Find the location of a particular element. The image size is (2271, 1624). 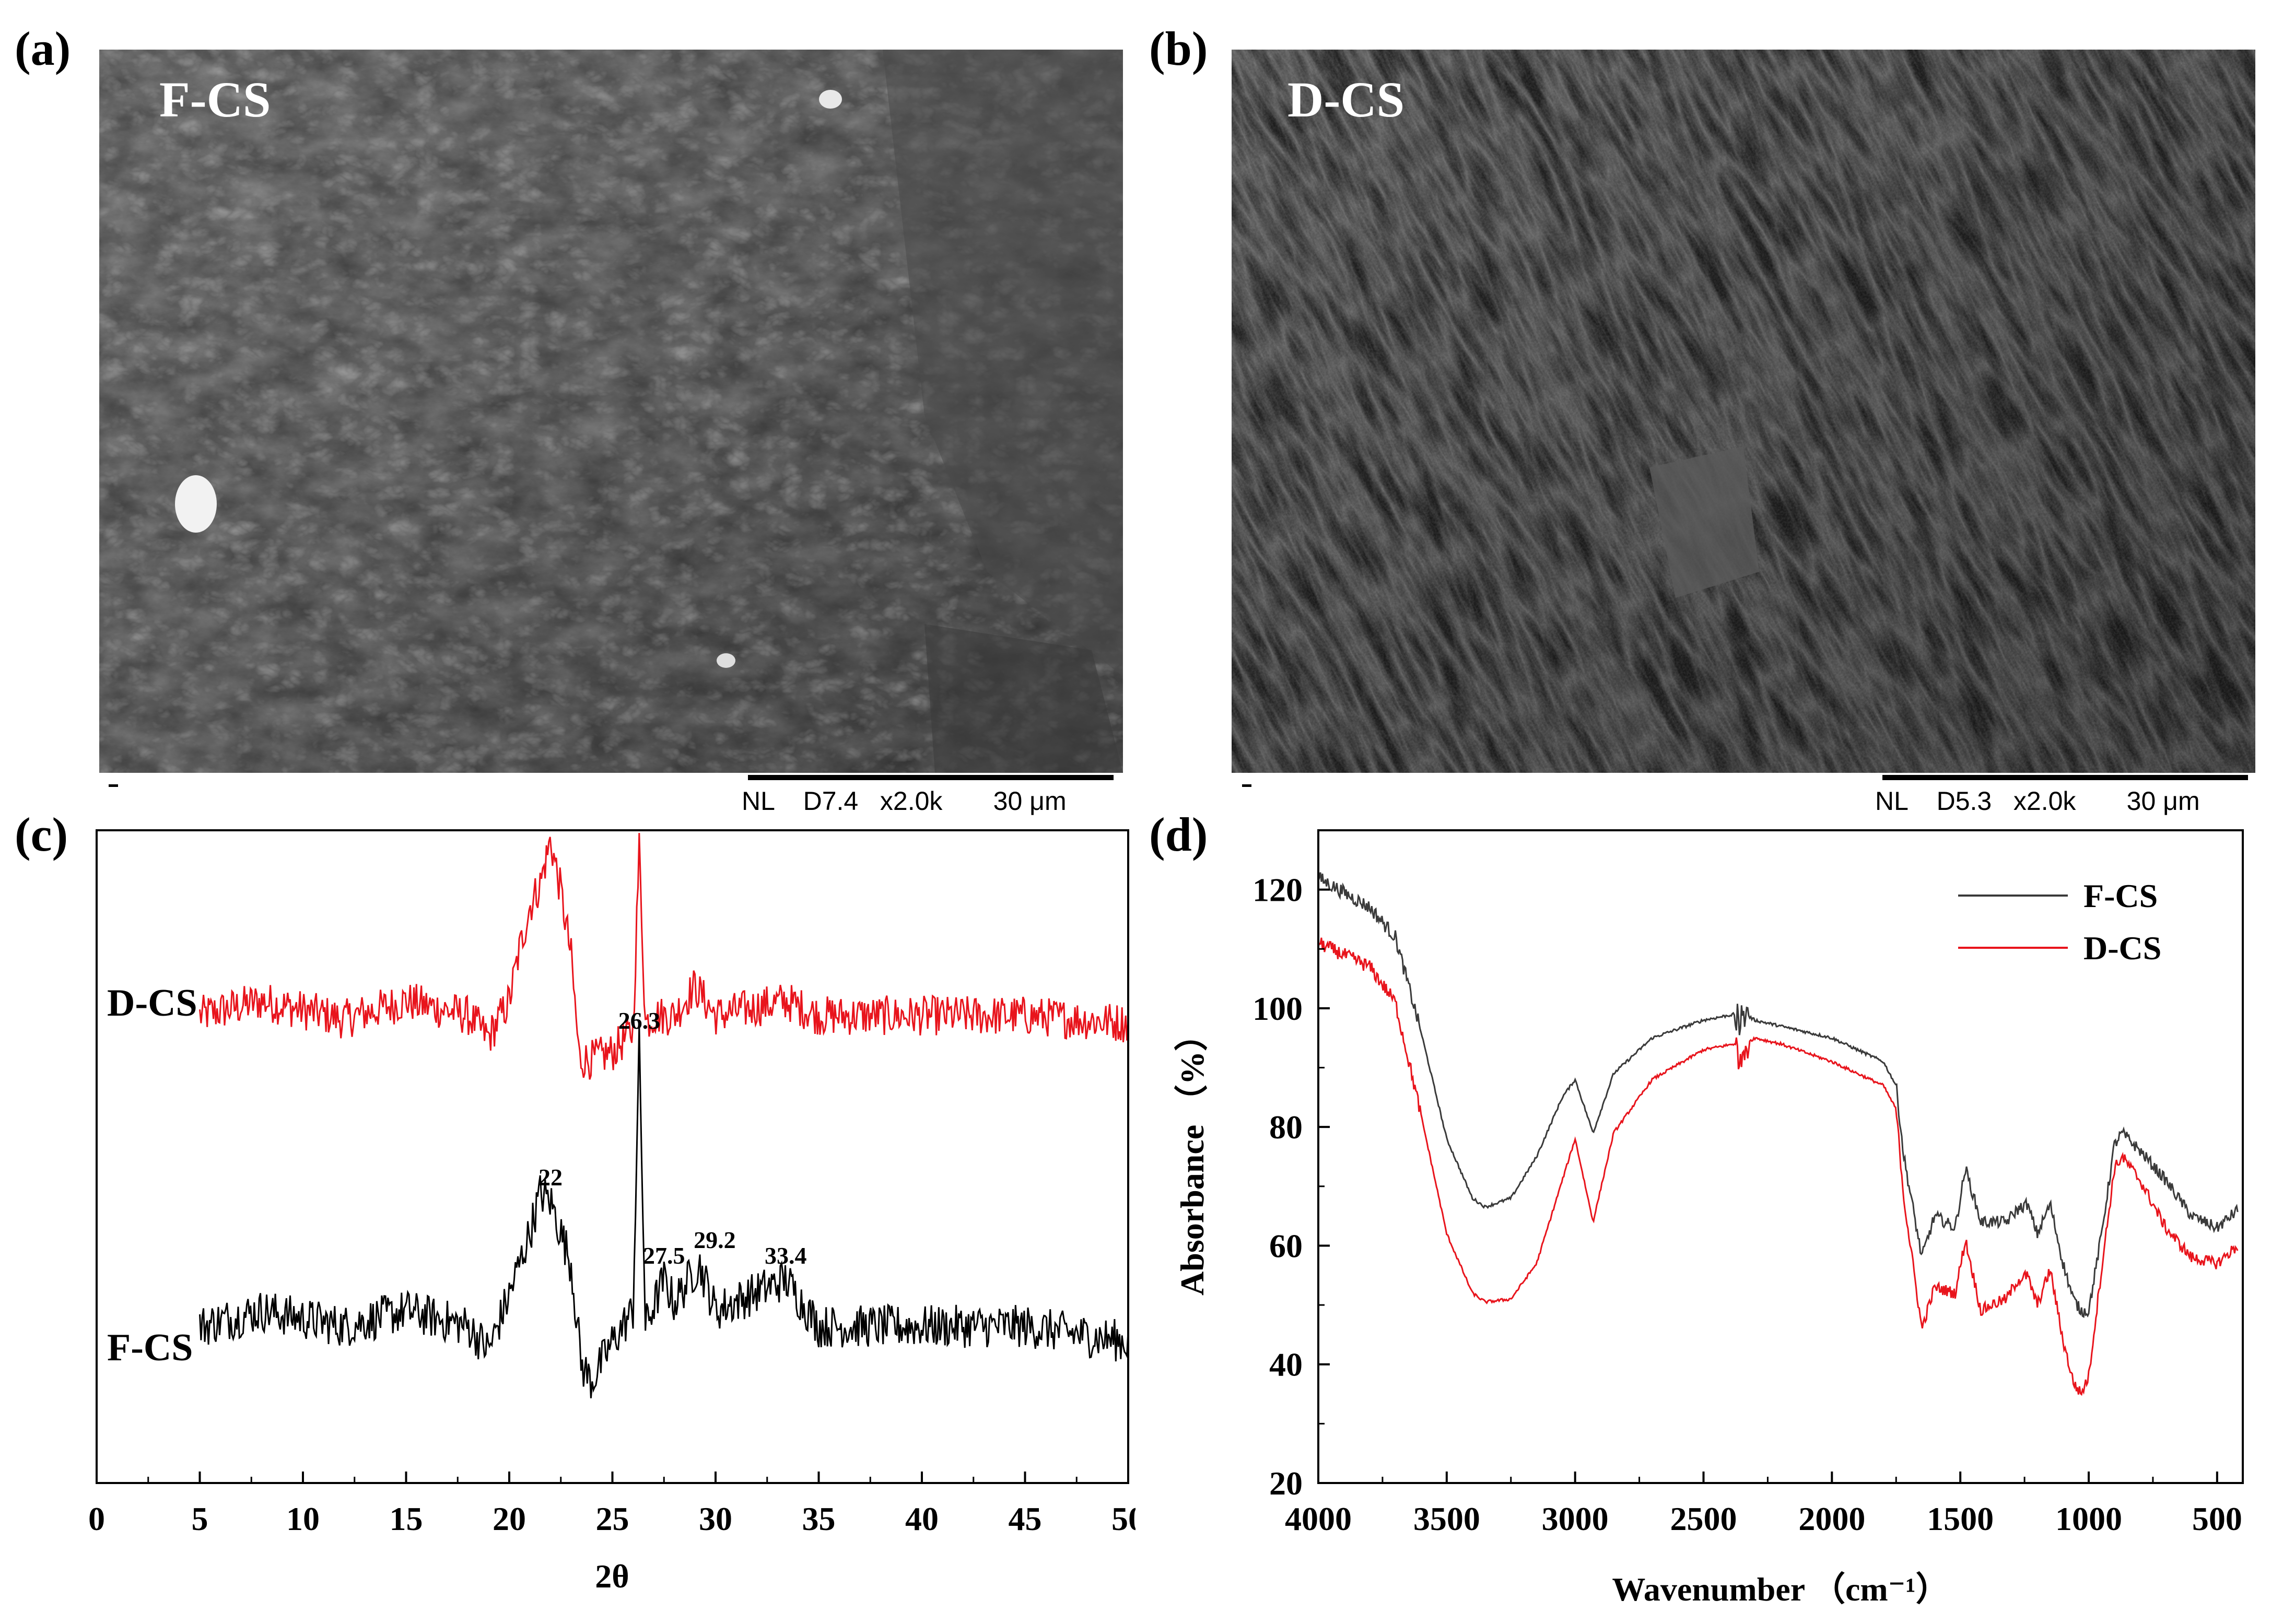

ftir-y-axis-label: Absorbance （%） is located at coordinates (1193, 1157).